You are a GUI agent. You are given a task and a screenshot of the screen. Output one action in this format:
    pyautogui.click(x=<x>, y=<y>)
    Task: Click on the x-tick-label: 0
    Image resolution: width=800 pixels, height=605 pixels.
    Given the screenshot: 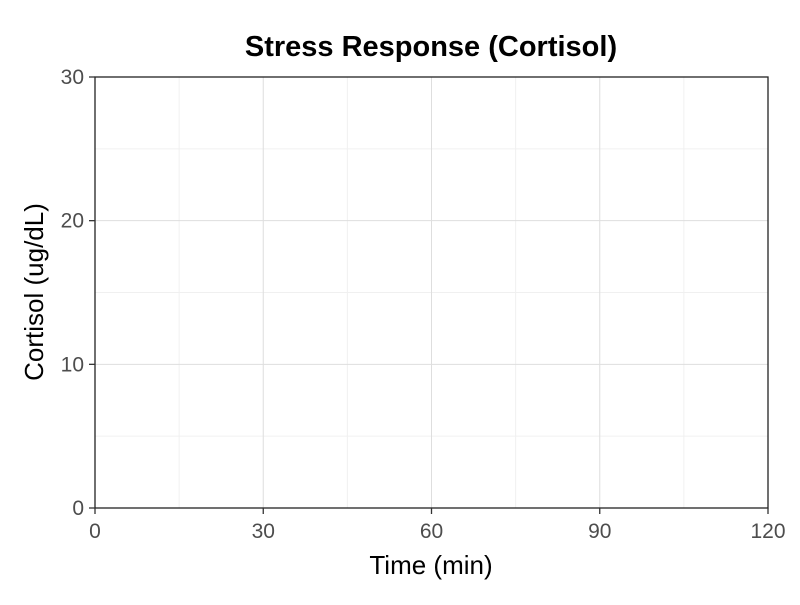 What is the action you would take?
    pyautogui.click(x=95, y=531)
    